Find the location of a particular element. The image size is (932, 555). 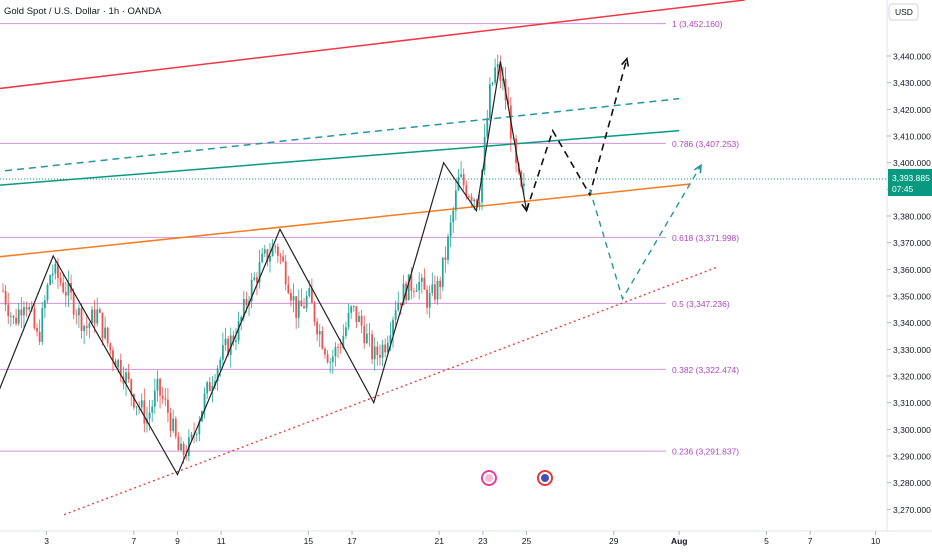

y-tick-label: 3,330.000 is located at coordinates (912, 350).